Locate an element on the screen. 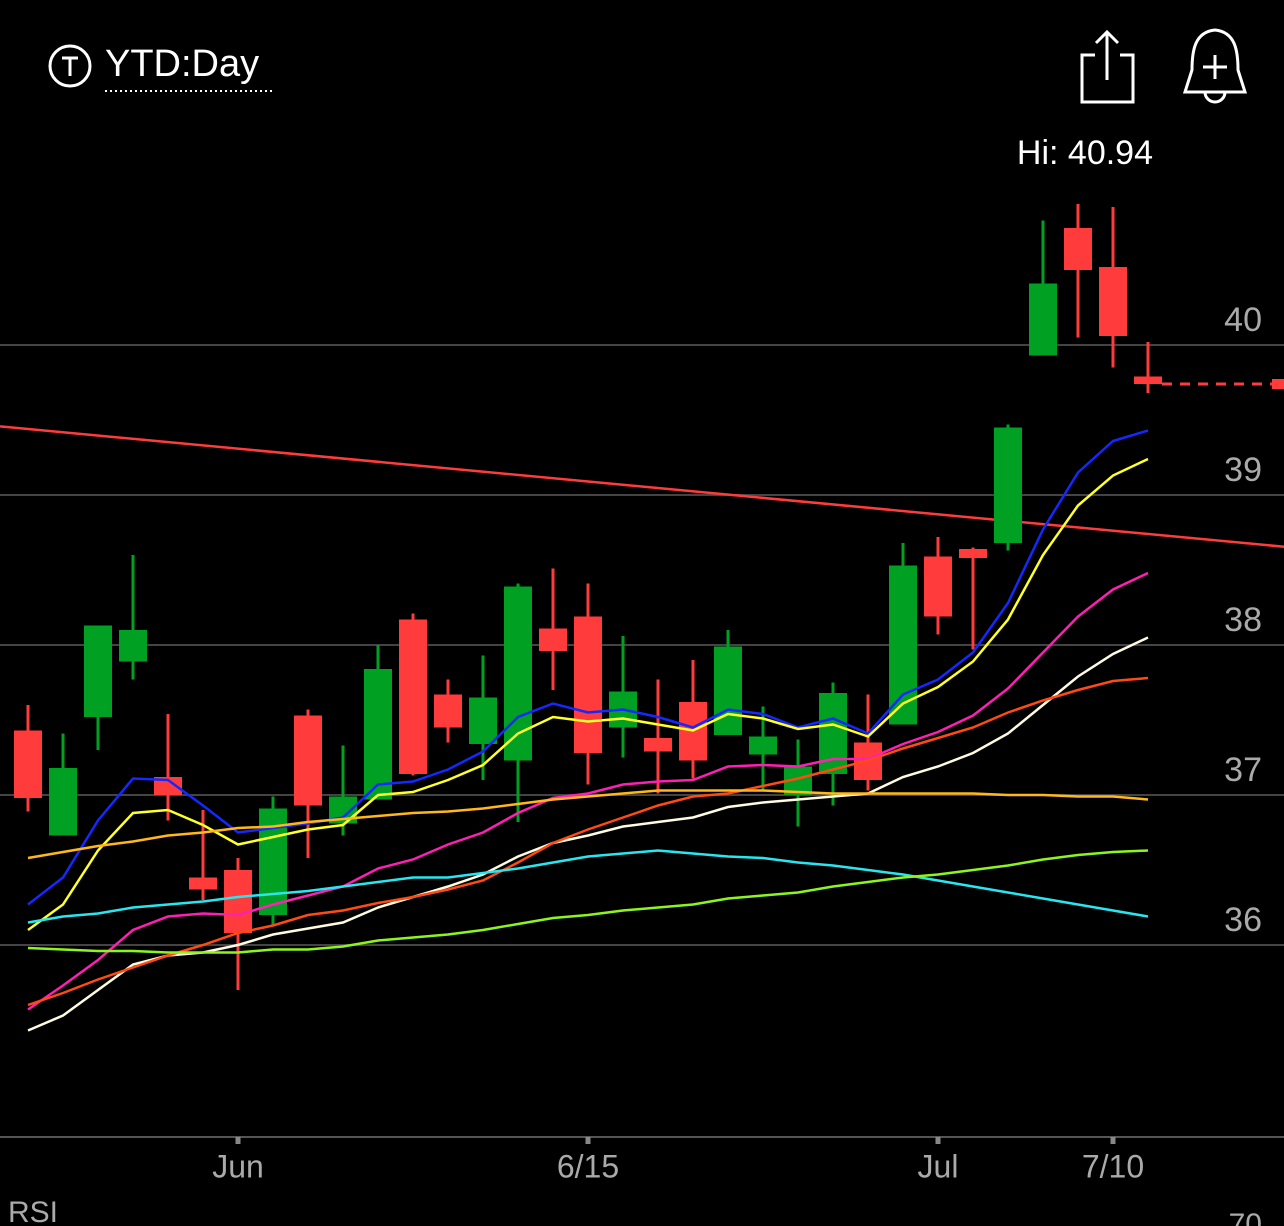 Image resolution: width=1284 pixels, height=1226 pixels. y-tick-label: 36 is located at coordinates (1243, 920).